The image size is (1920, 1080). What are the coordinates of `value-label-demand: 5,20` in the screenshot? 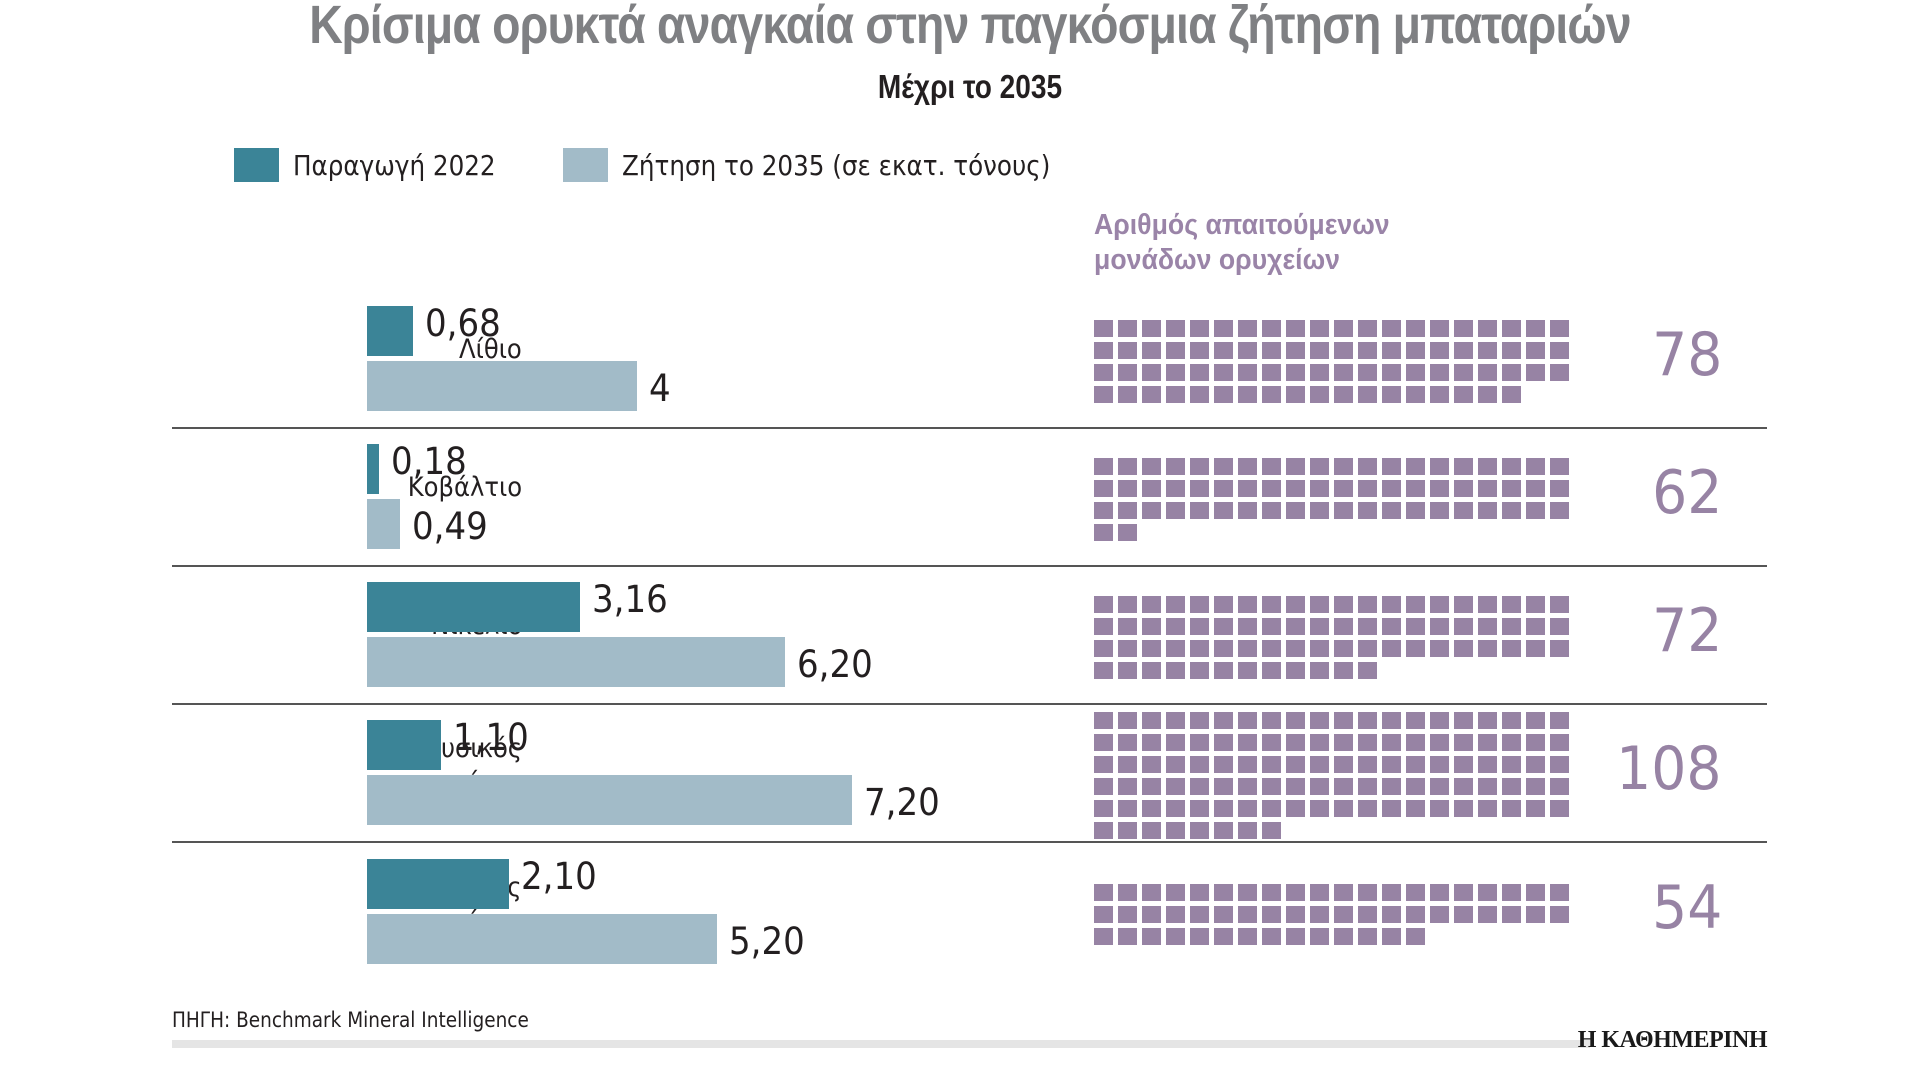 It's located at (767, 941).